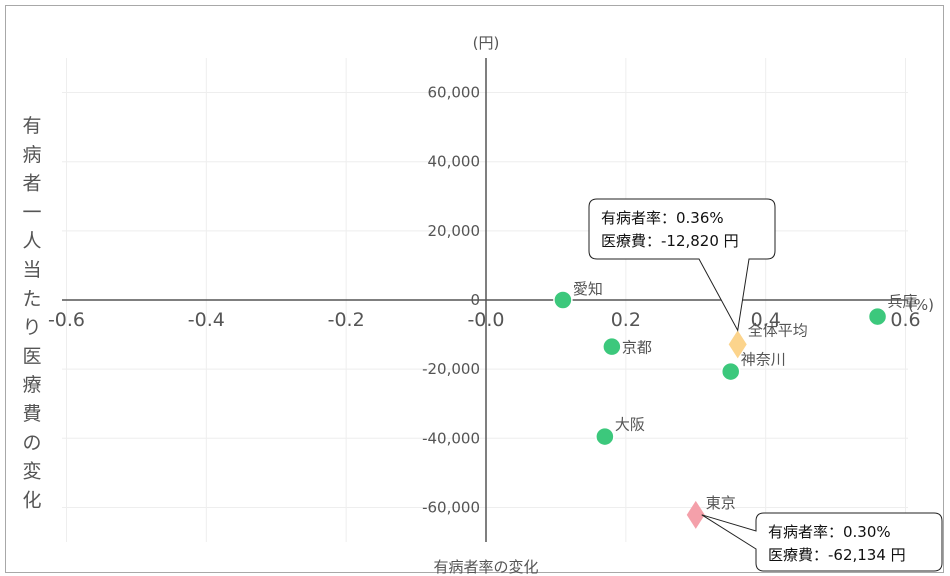 This screenshot has width=950, height=576. Describe the element at coordinates (829, 532) in the screenshot. I see `callout-line-1: 有病者率：0.30%` at that location.